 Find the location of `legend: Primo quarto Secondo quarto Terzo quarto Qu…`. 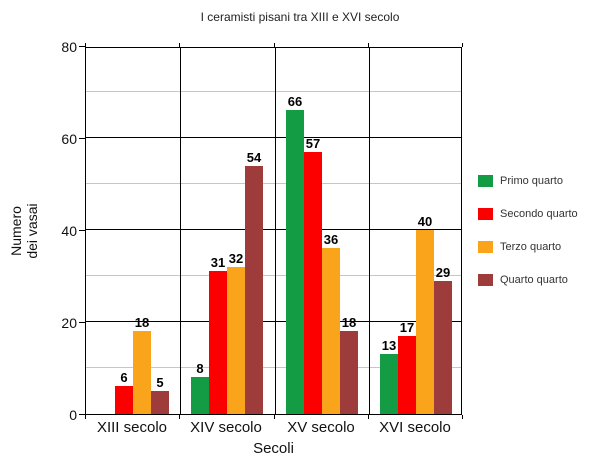

legend: Primo quarto Secondo quarto Terzo quarto Qu… is located at coordinates (528, 241).